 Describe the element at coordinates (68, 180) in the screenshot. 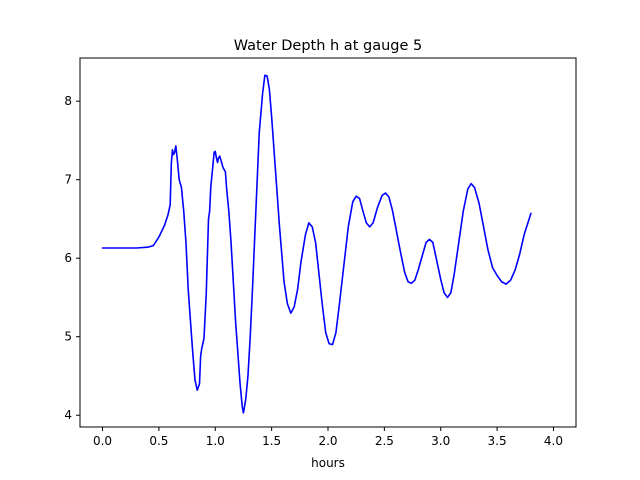

I see `y-tick-label: 7` at that location.